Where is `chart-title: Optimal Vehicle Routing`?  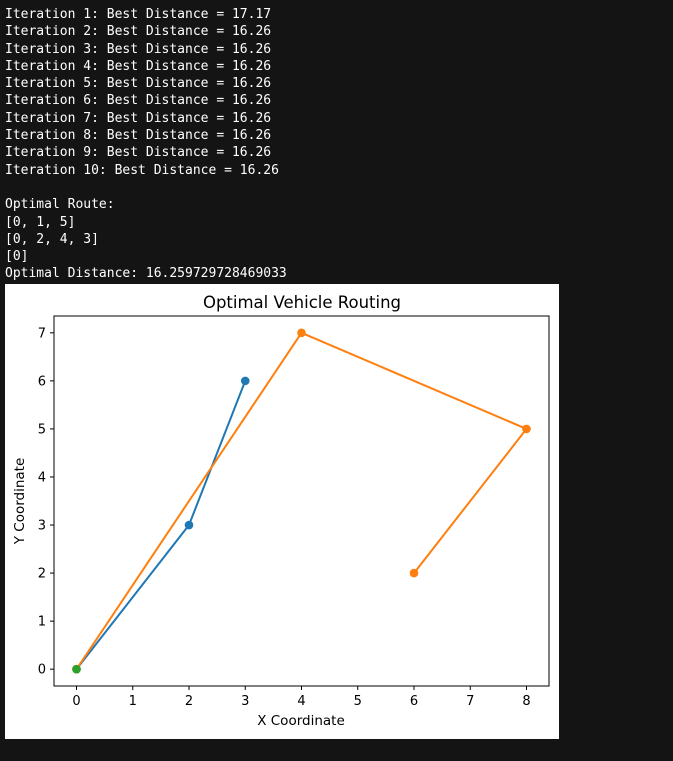 chart-title: Optimal Vehicle Routing is located at coordinates (302, 302).